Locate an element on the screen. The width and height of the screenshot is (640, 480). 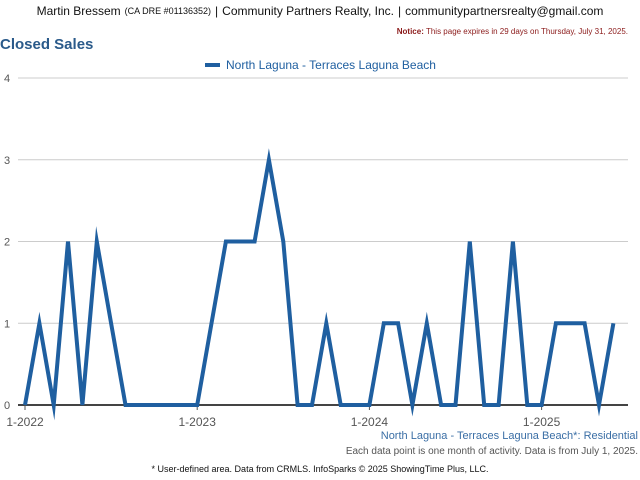
y-tick-label: 3 is located at coordinates (7, 161).